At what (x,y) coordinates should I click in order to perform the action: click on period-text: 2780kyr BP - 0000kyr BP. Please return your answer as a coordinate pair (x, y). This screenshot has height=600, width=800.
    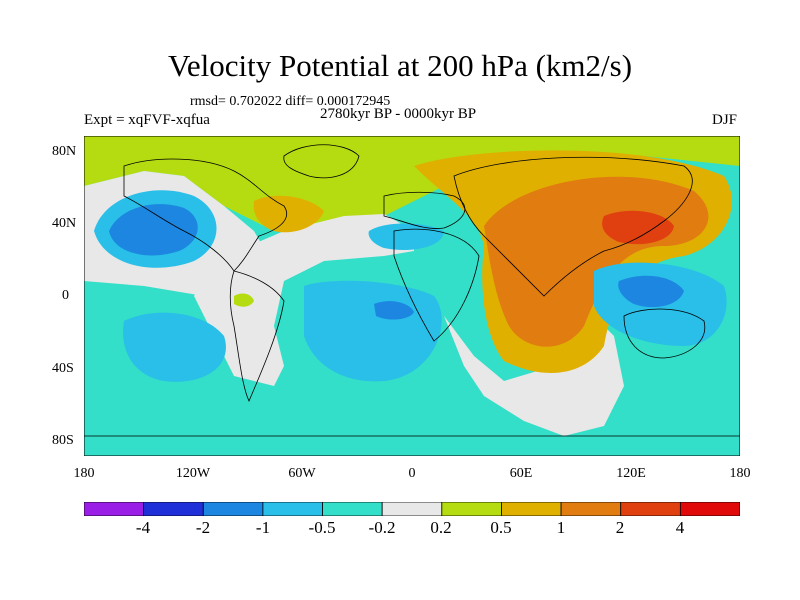
    Looking at the image, I should click on (398, 114).